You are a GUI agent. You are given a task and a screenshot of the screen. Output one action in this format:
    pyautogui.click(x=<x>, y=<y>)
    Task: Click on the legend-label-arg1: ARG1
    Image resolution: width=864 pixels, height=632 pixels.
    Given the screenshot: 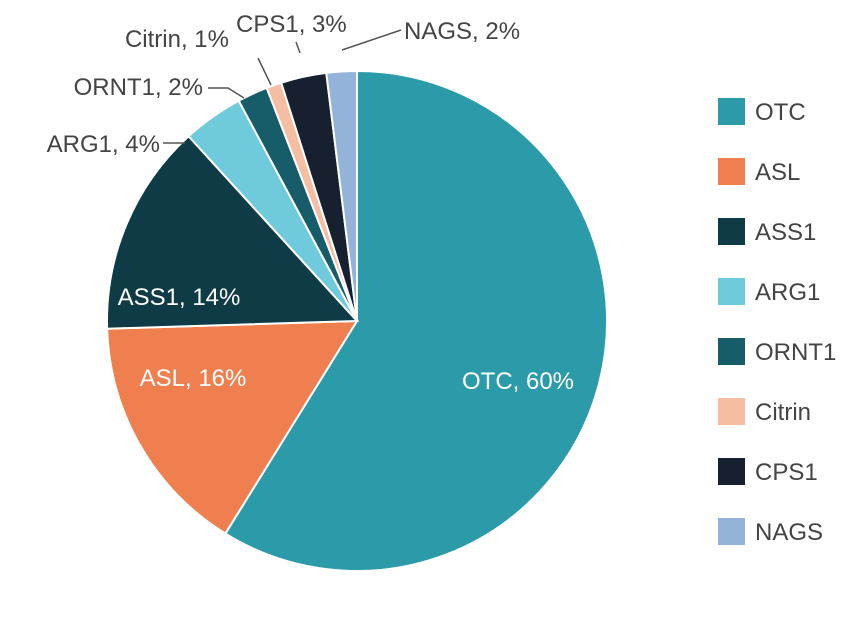 What is the action you would take?
    pyautogui.click(x=787, y=292)
    